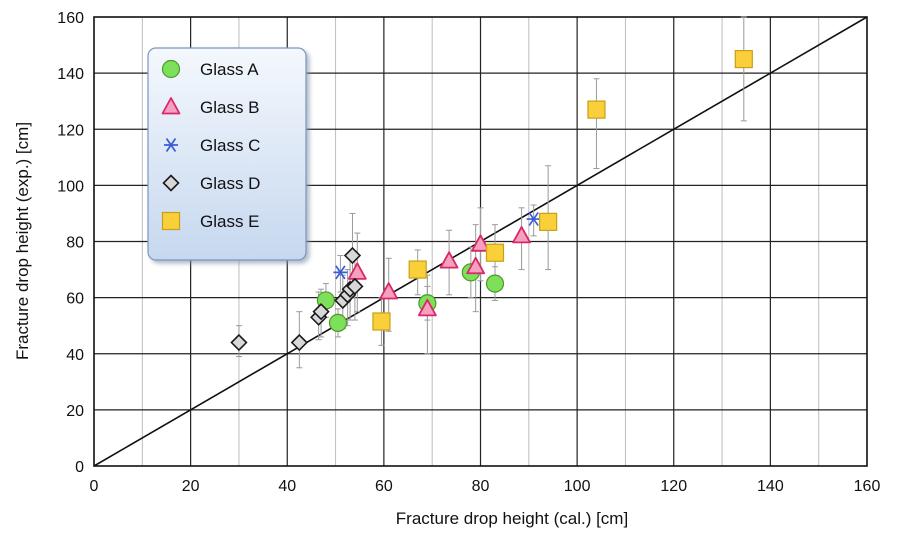 The image size is (897, 535). I want to click on x-tick-label: 0, so click(94, 486).